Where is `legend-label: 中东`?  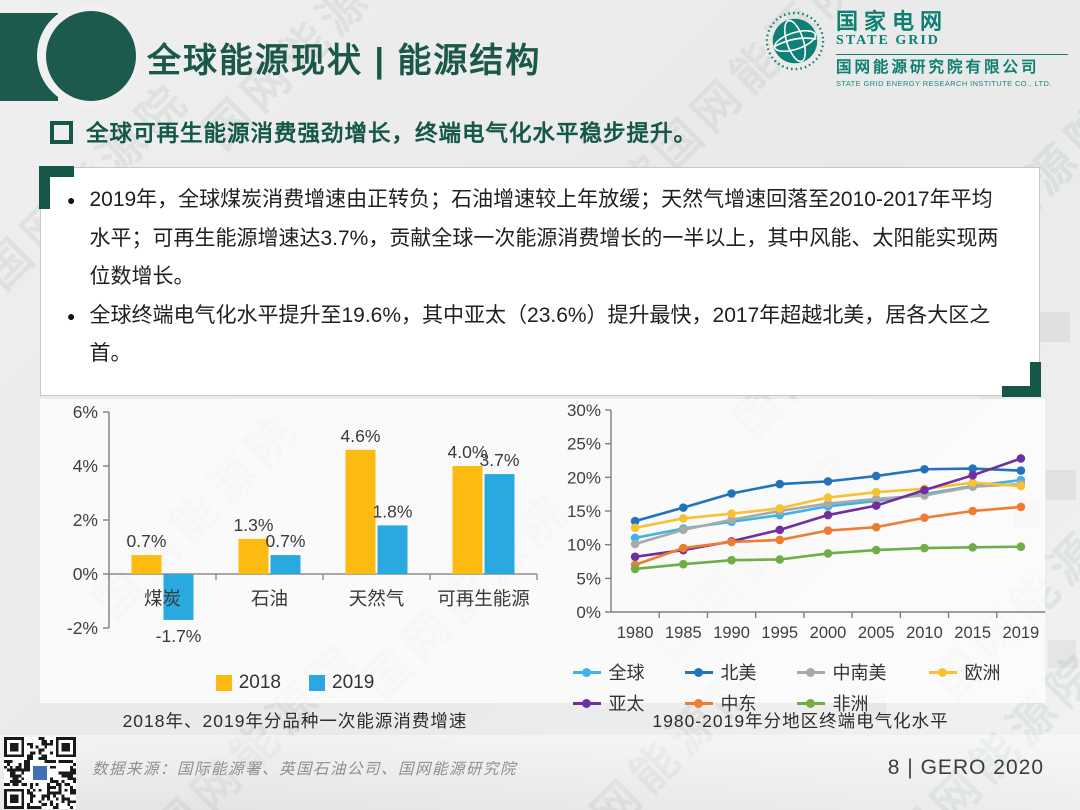
legend-label: 中东 is located at coordinates (738, 704).